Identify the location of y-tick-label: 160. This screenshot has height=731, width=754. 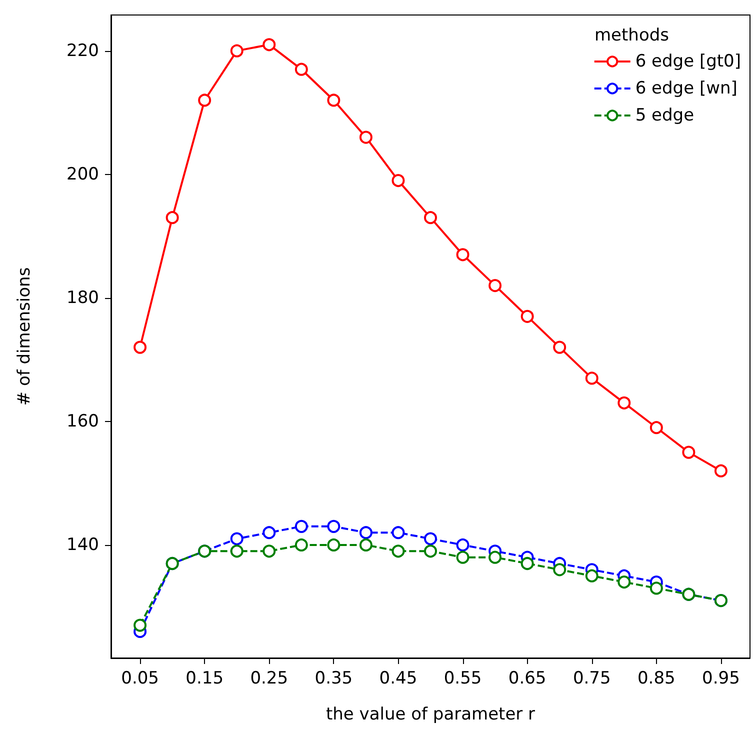
(82, 421).